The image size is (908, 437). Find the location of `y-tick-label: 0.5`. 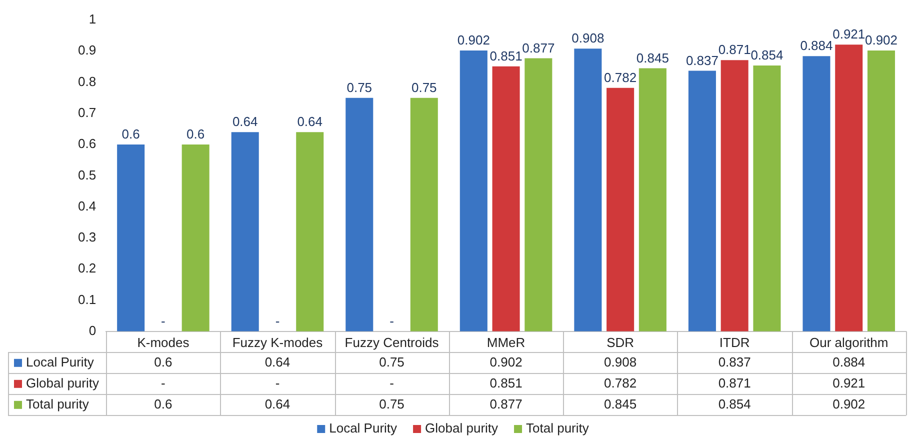

y-tick-label: 0.5 is located at coordinates (87, 174).